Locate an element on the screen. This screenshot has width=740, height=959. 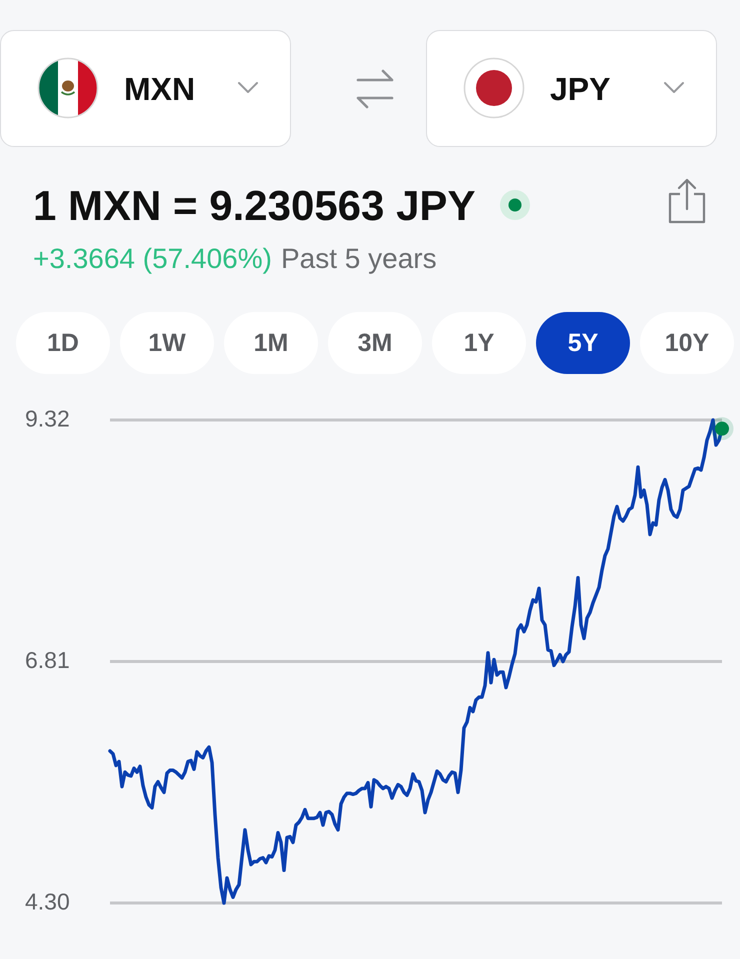
chart-title: 1 MXN = 9.230563 JPY is located at coordinates (254, 206).